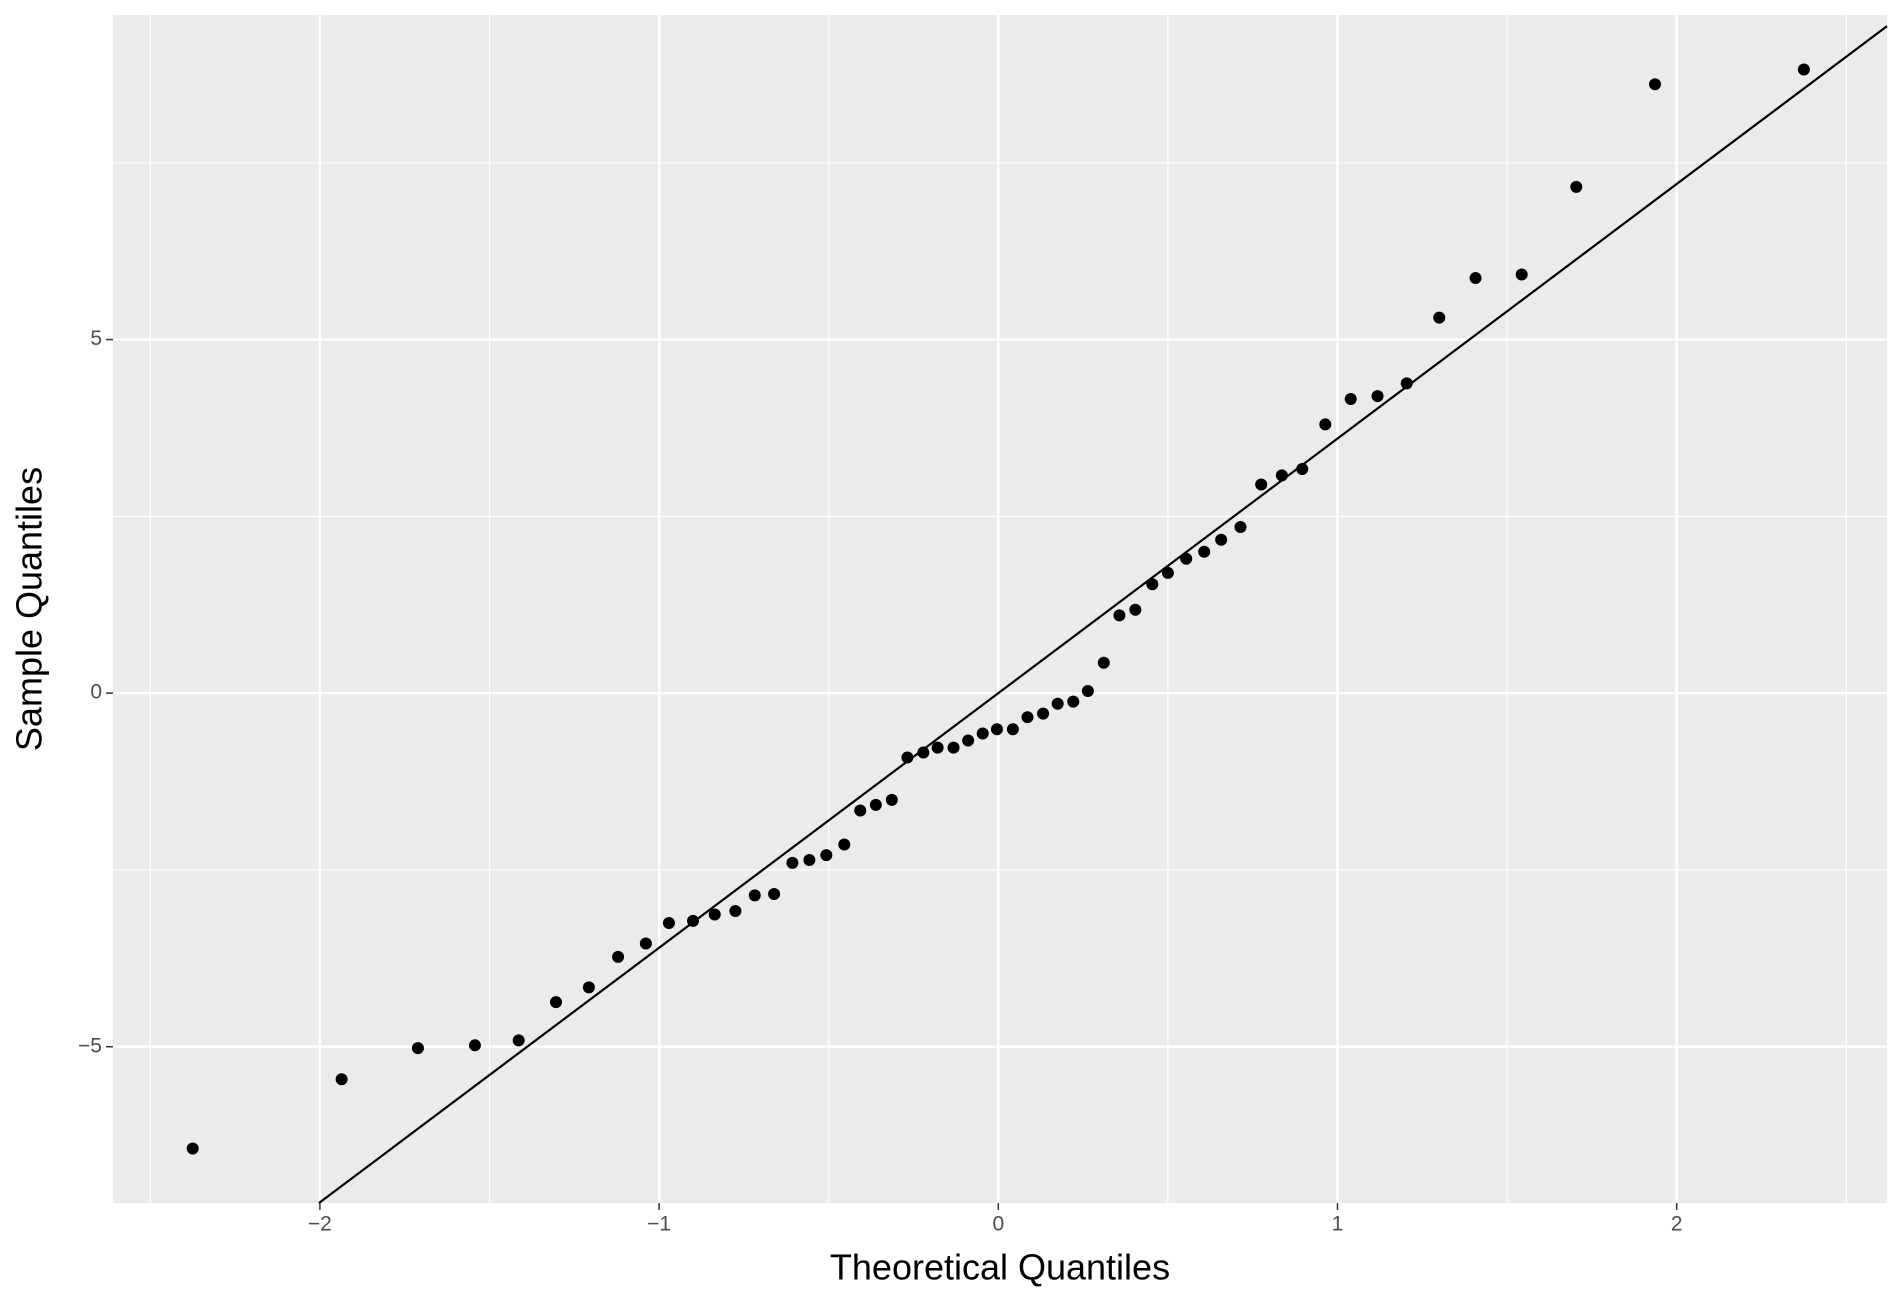  Describe the element at coordinates (96, 692) in the screenshot. I see `y-tick-label: 0` at that location.